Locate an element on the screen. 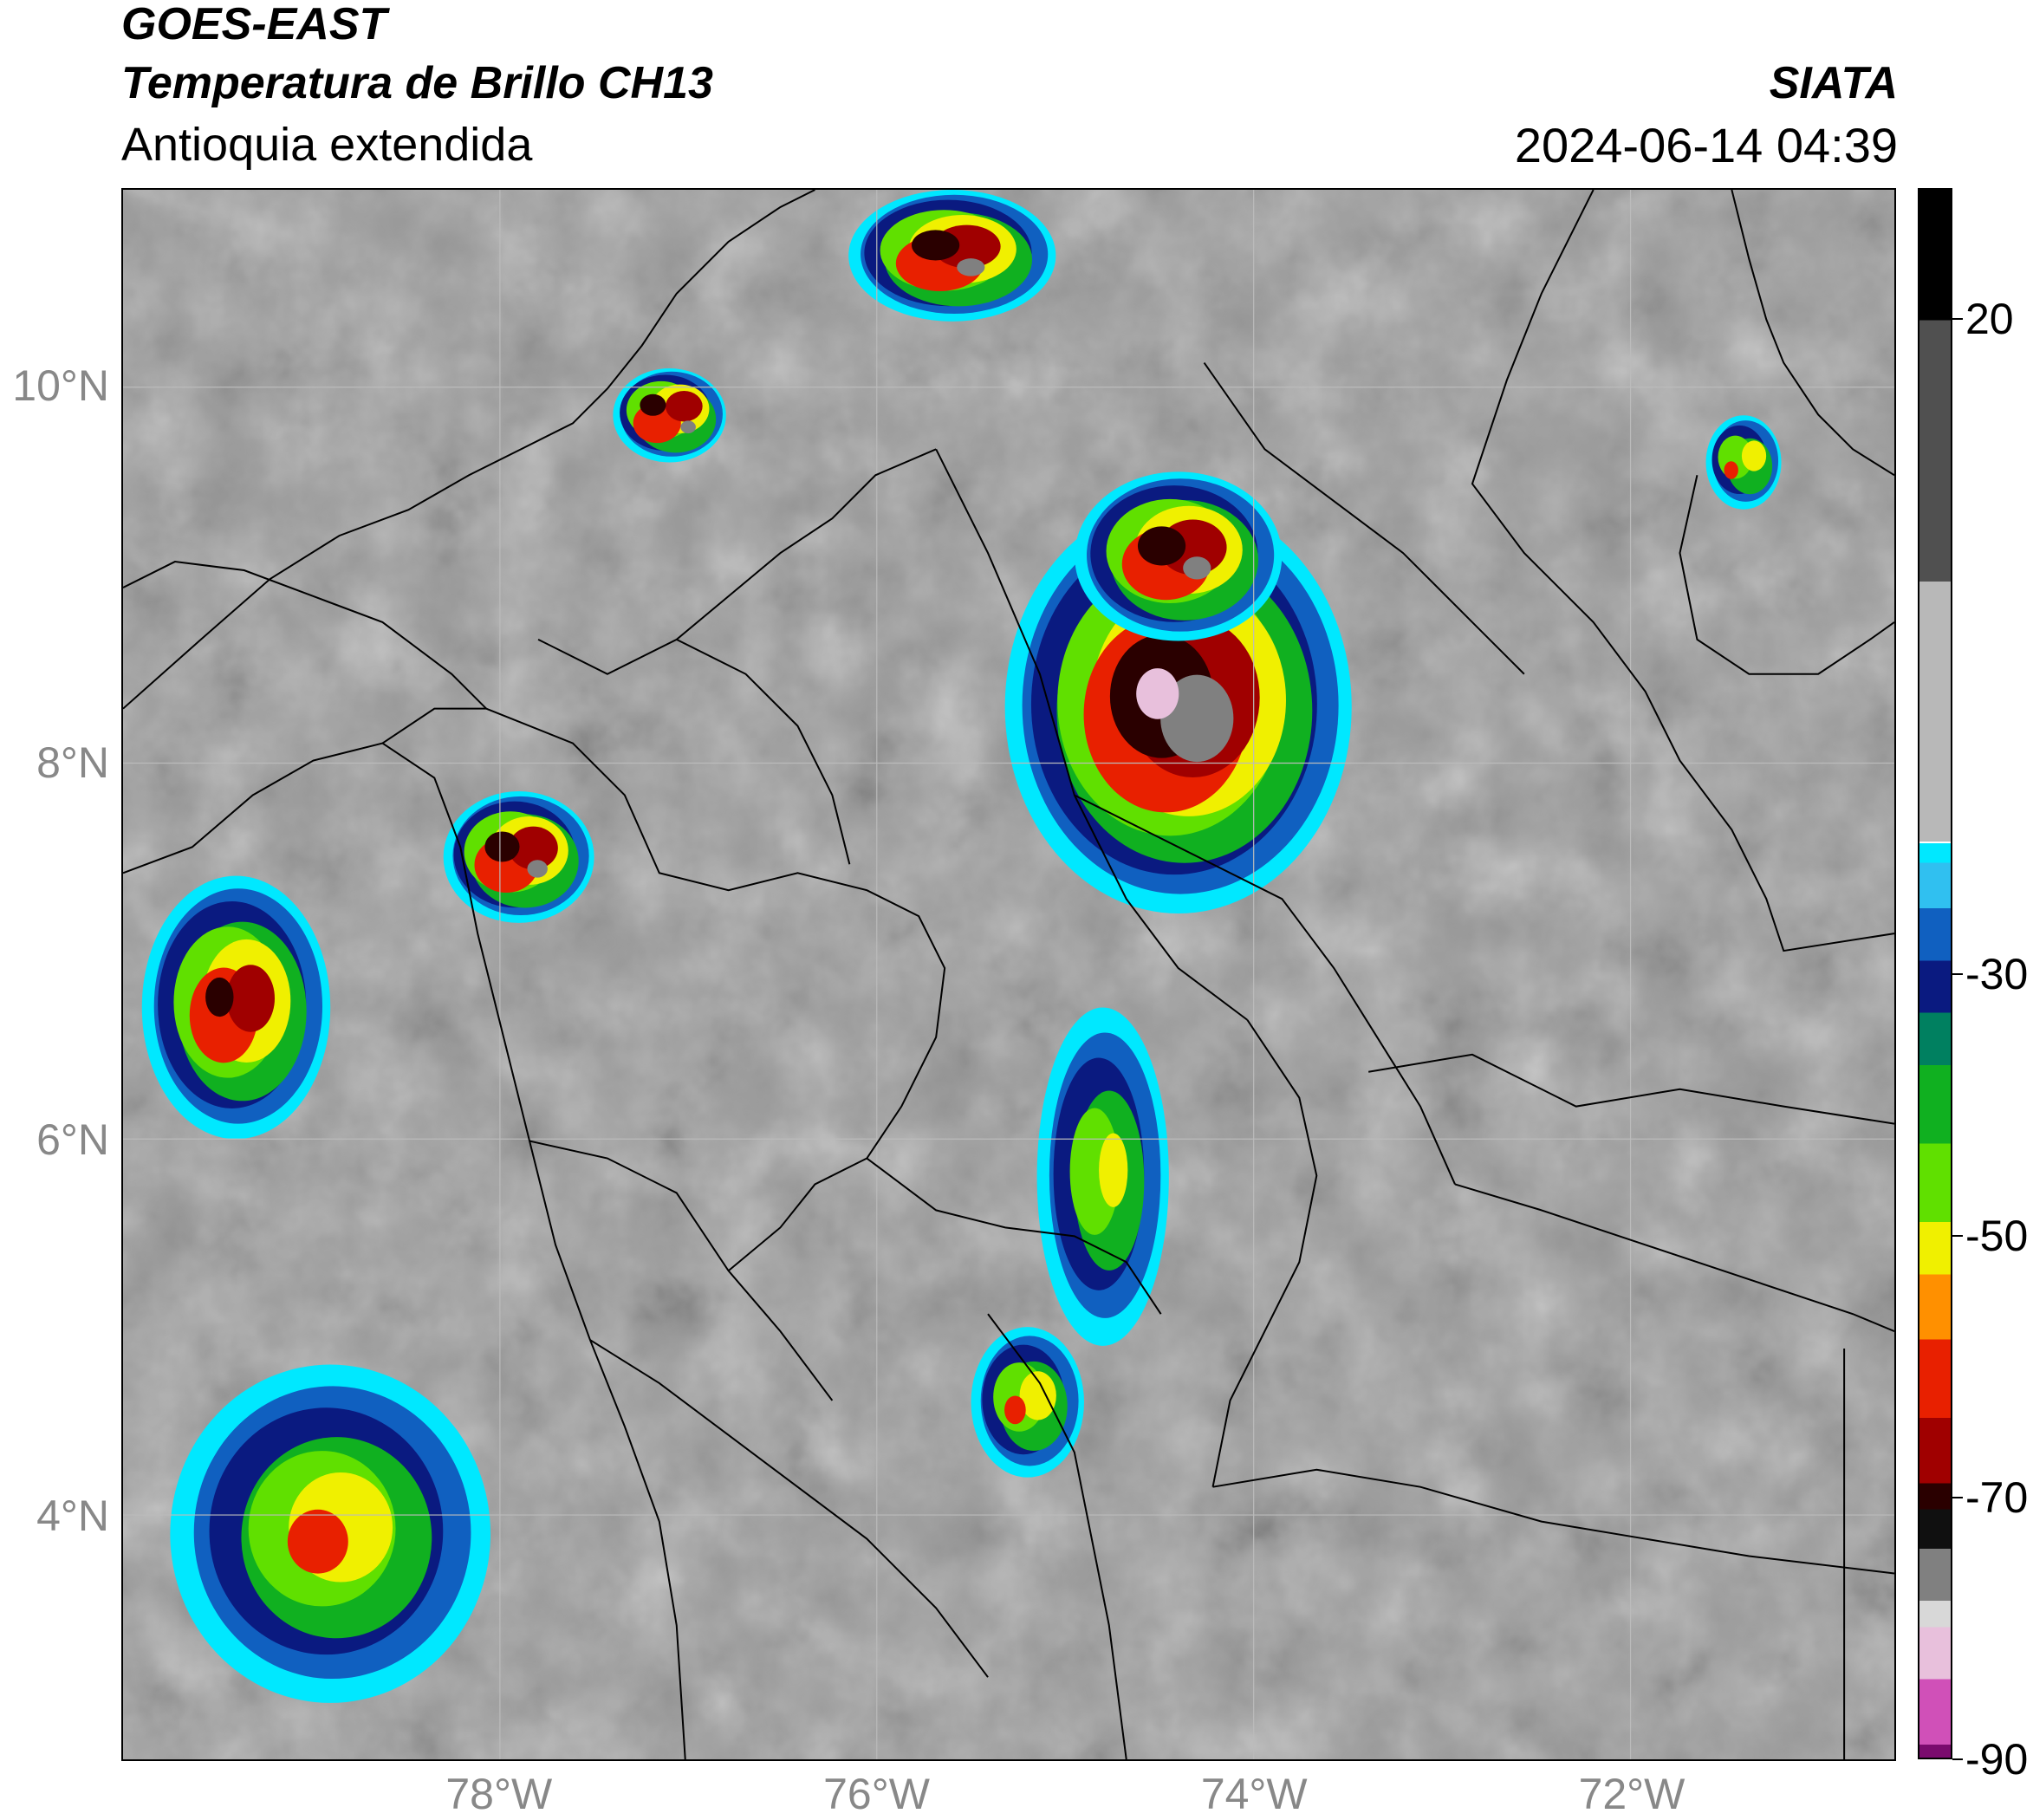  national-border-venezuela is located at coordinates (1682, 571).